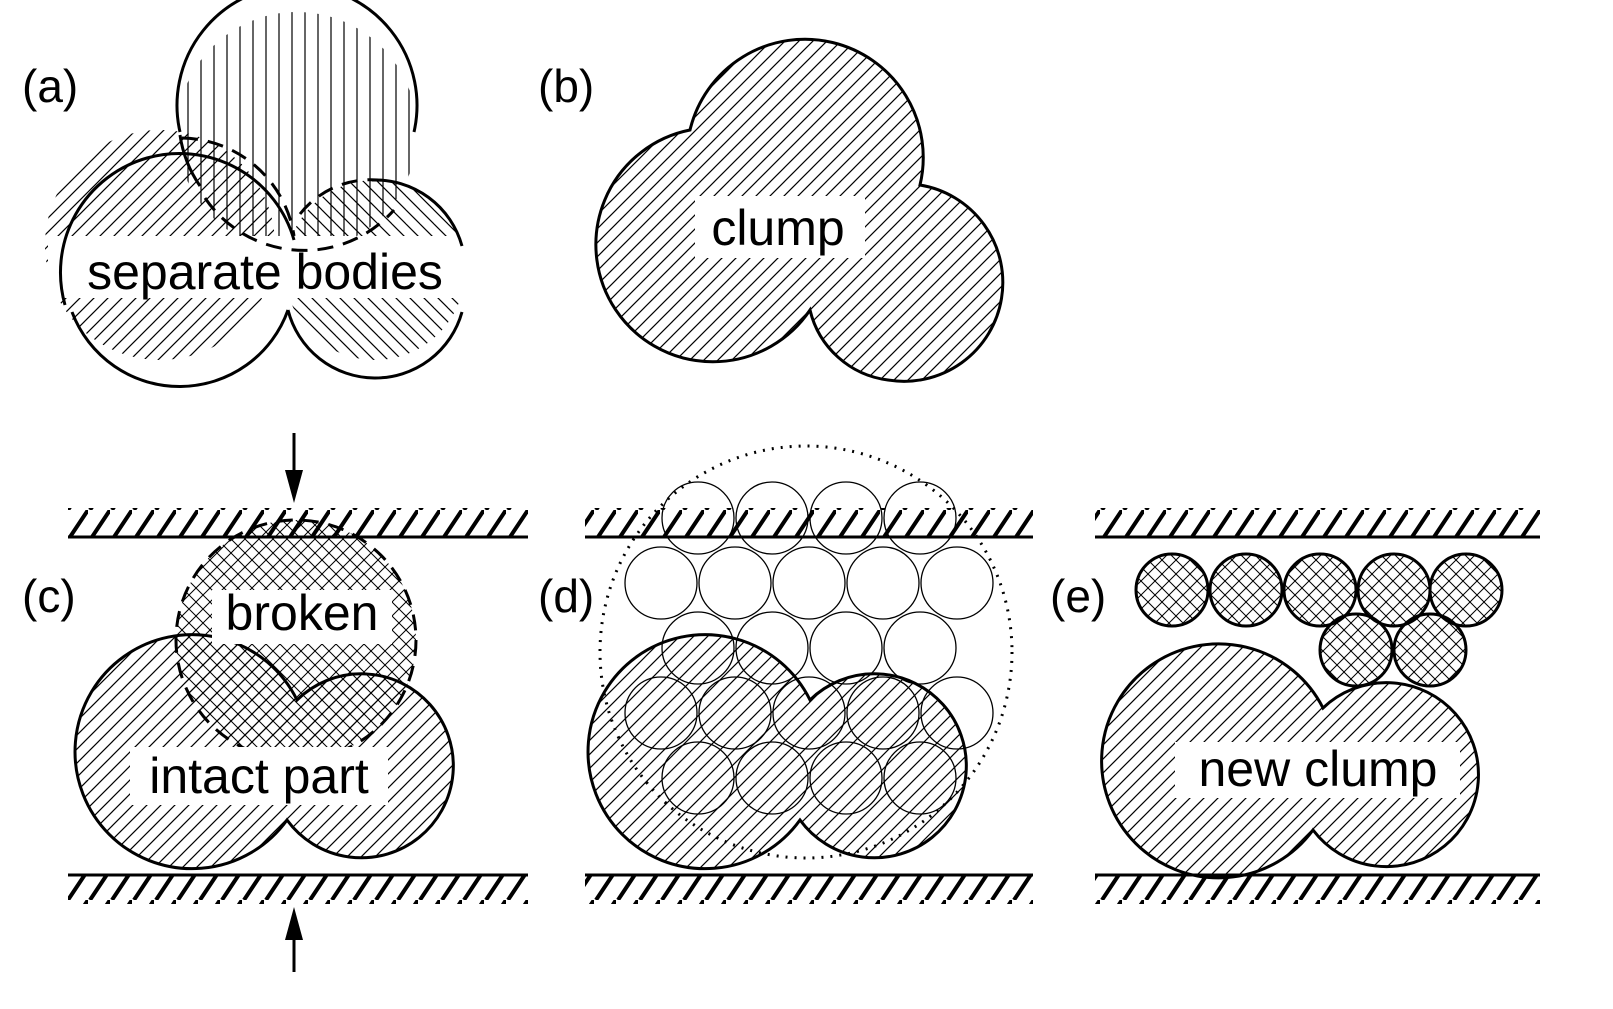 This screenshot has height=1009, width=1613. What do you see at coordinates (1318, 769) in the screenshot?
I see `panel-e-caption: new clump` at bounding box center [1318, 769].